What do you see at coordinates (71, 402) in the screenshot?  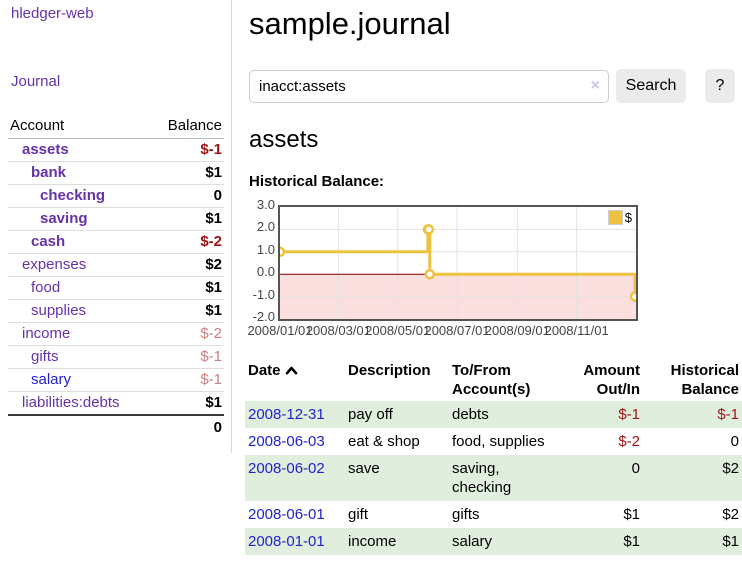 I see `account-link-liabilities-debts: liabilities:debts` at bounding box center [71, 402].